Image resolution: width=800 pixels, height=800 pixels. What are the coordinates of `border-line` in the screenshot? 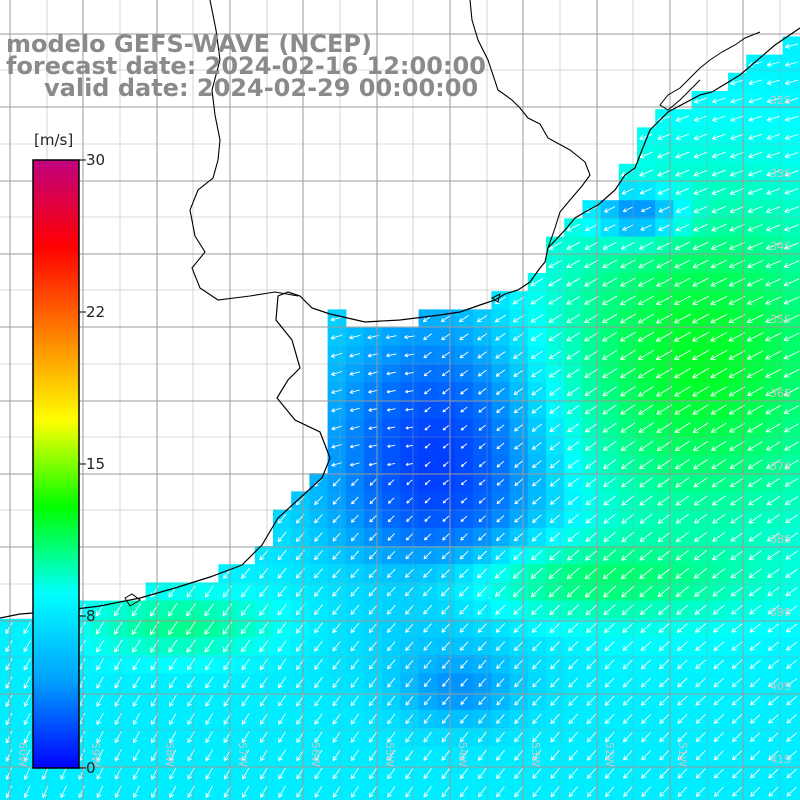 It's located at (527, 81).